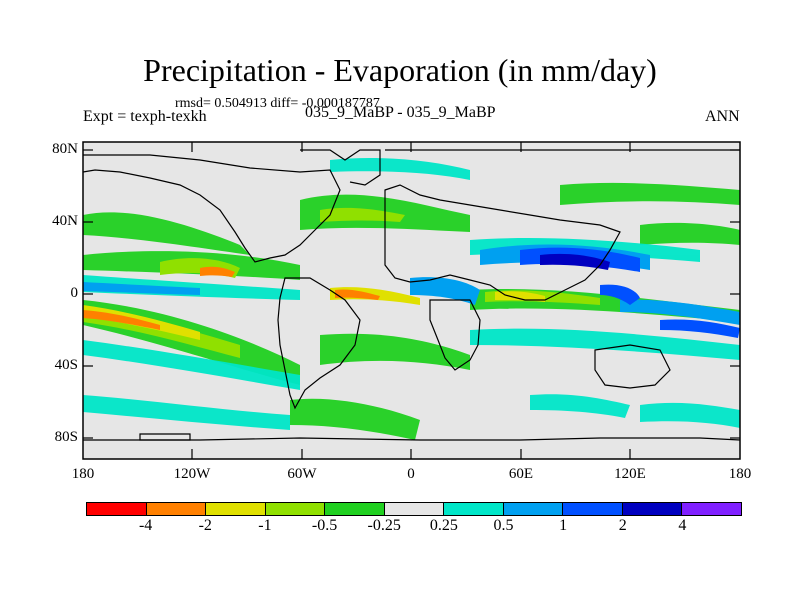  What do you see at coordinates (65, 149) in the screenshot?
I see `lat-label-80n: 80N` at bounding box center [65, 149].